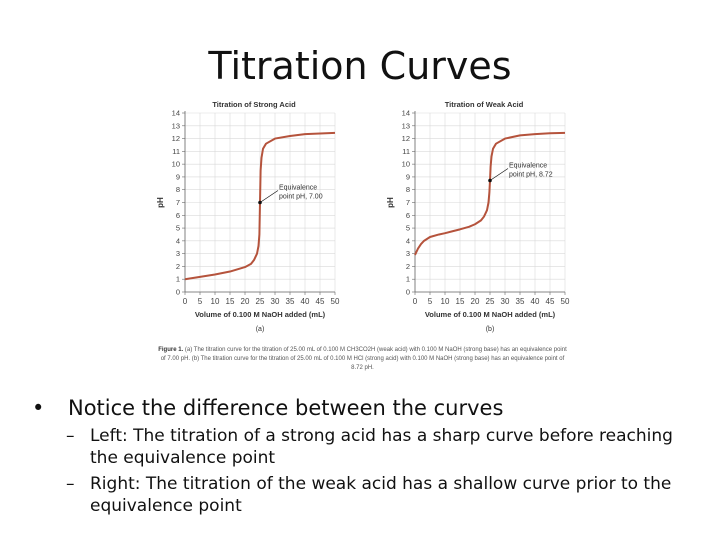 This screenshot has width=720, height=540. I want to click on annotation-text-line2: point pH, 8.72, so click(531, 175).